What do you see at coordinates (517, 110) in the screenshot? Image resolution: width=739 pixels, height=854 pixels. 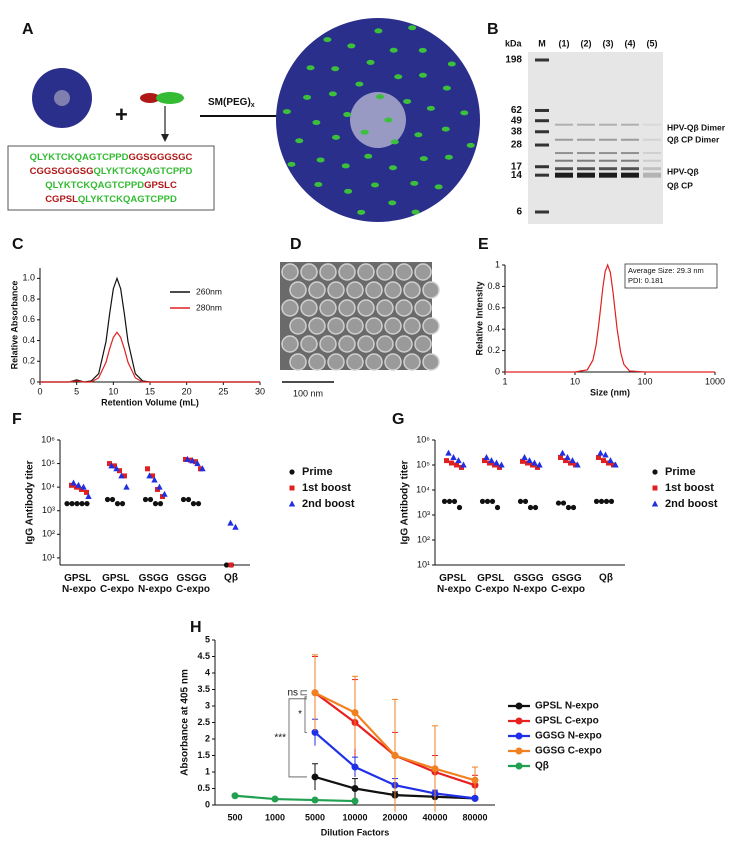 I see `marker-label: 62` at bounding box center [517, 110].